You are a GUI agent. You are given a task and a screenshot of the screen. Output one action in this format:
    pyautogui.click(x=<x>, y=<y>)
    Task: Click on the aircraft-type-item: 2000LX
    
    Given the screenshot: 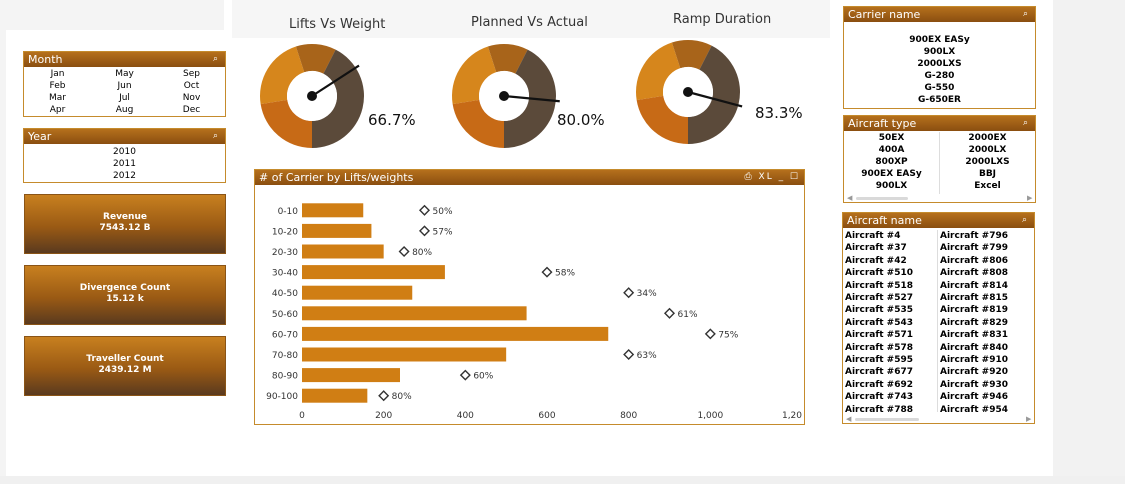 What is the action you would take?
    pyautogui.click(x=987, y=150)
    